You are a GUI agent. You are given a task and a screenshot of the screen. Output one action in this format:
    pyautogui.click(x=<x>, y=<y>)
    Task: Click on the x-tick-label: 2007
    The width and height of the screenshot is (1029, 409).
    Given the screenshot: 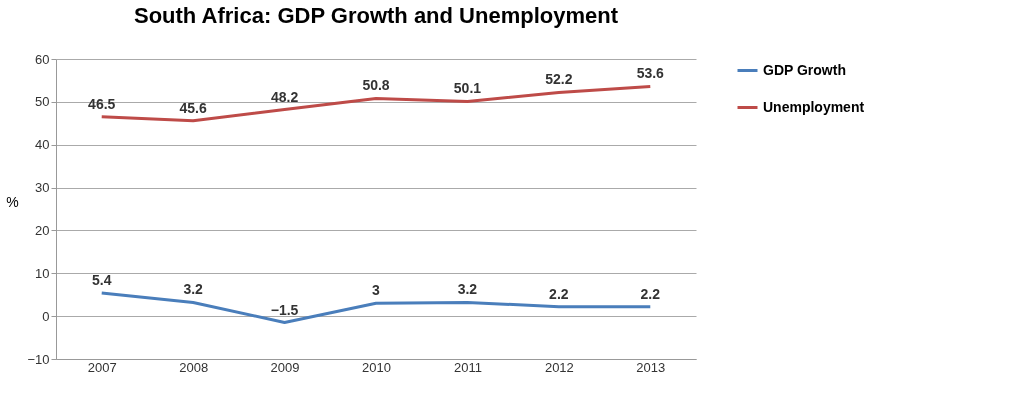 What is the action you would take?
    pyautogui.click(x=102, y=367)
    